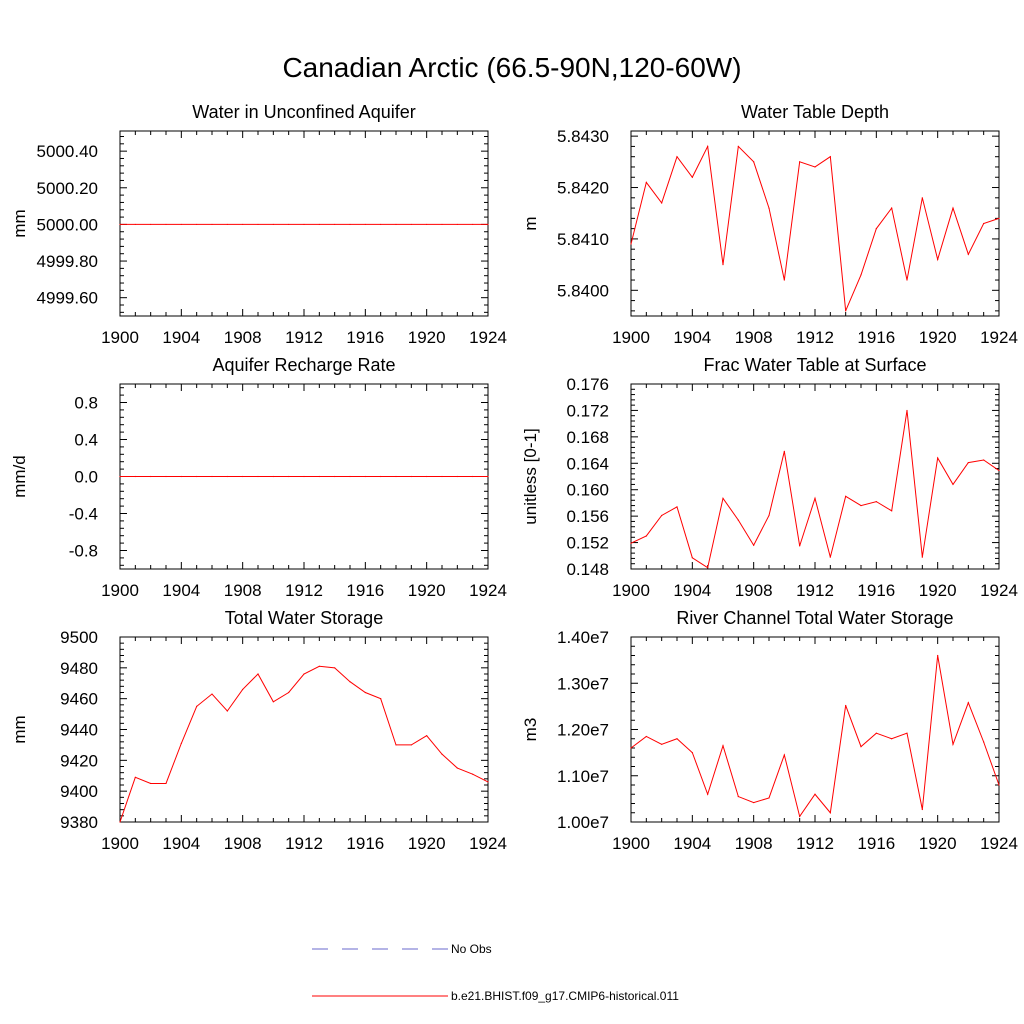 This screenshot has width=1024, height=1024. Describe the element at coordinates (583, 683) in the screenshot. I see `y-tick-label: 1.30e7` at that location.